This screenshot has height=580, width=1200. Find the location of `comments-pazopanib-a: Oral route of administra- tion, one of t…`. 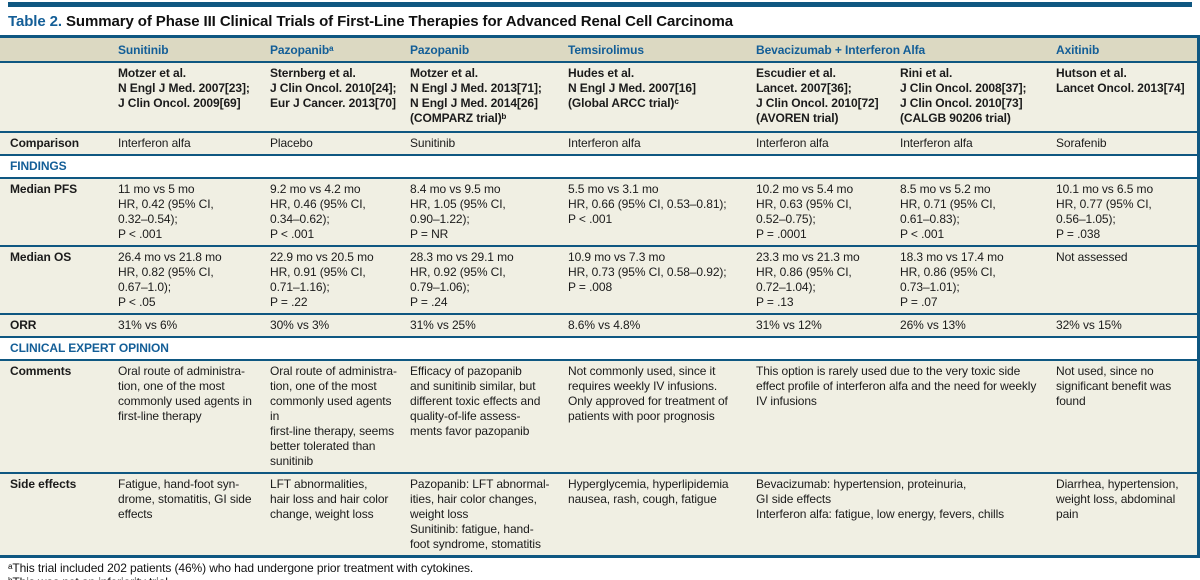

comments-pazopanib-a: Oral route of administra- tion, one of t… is located at coordinates (333, 416).